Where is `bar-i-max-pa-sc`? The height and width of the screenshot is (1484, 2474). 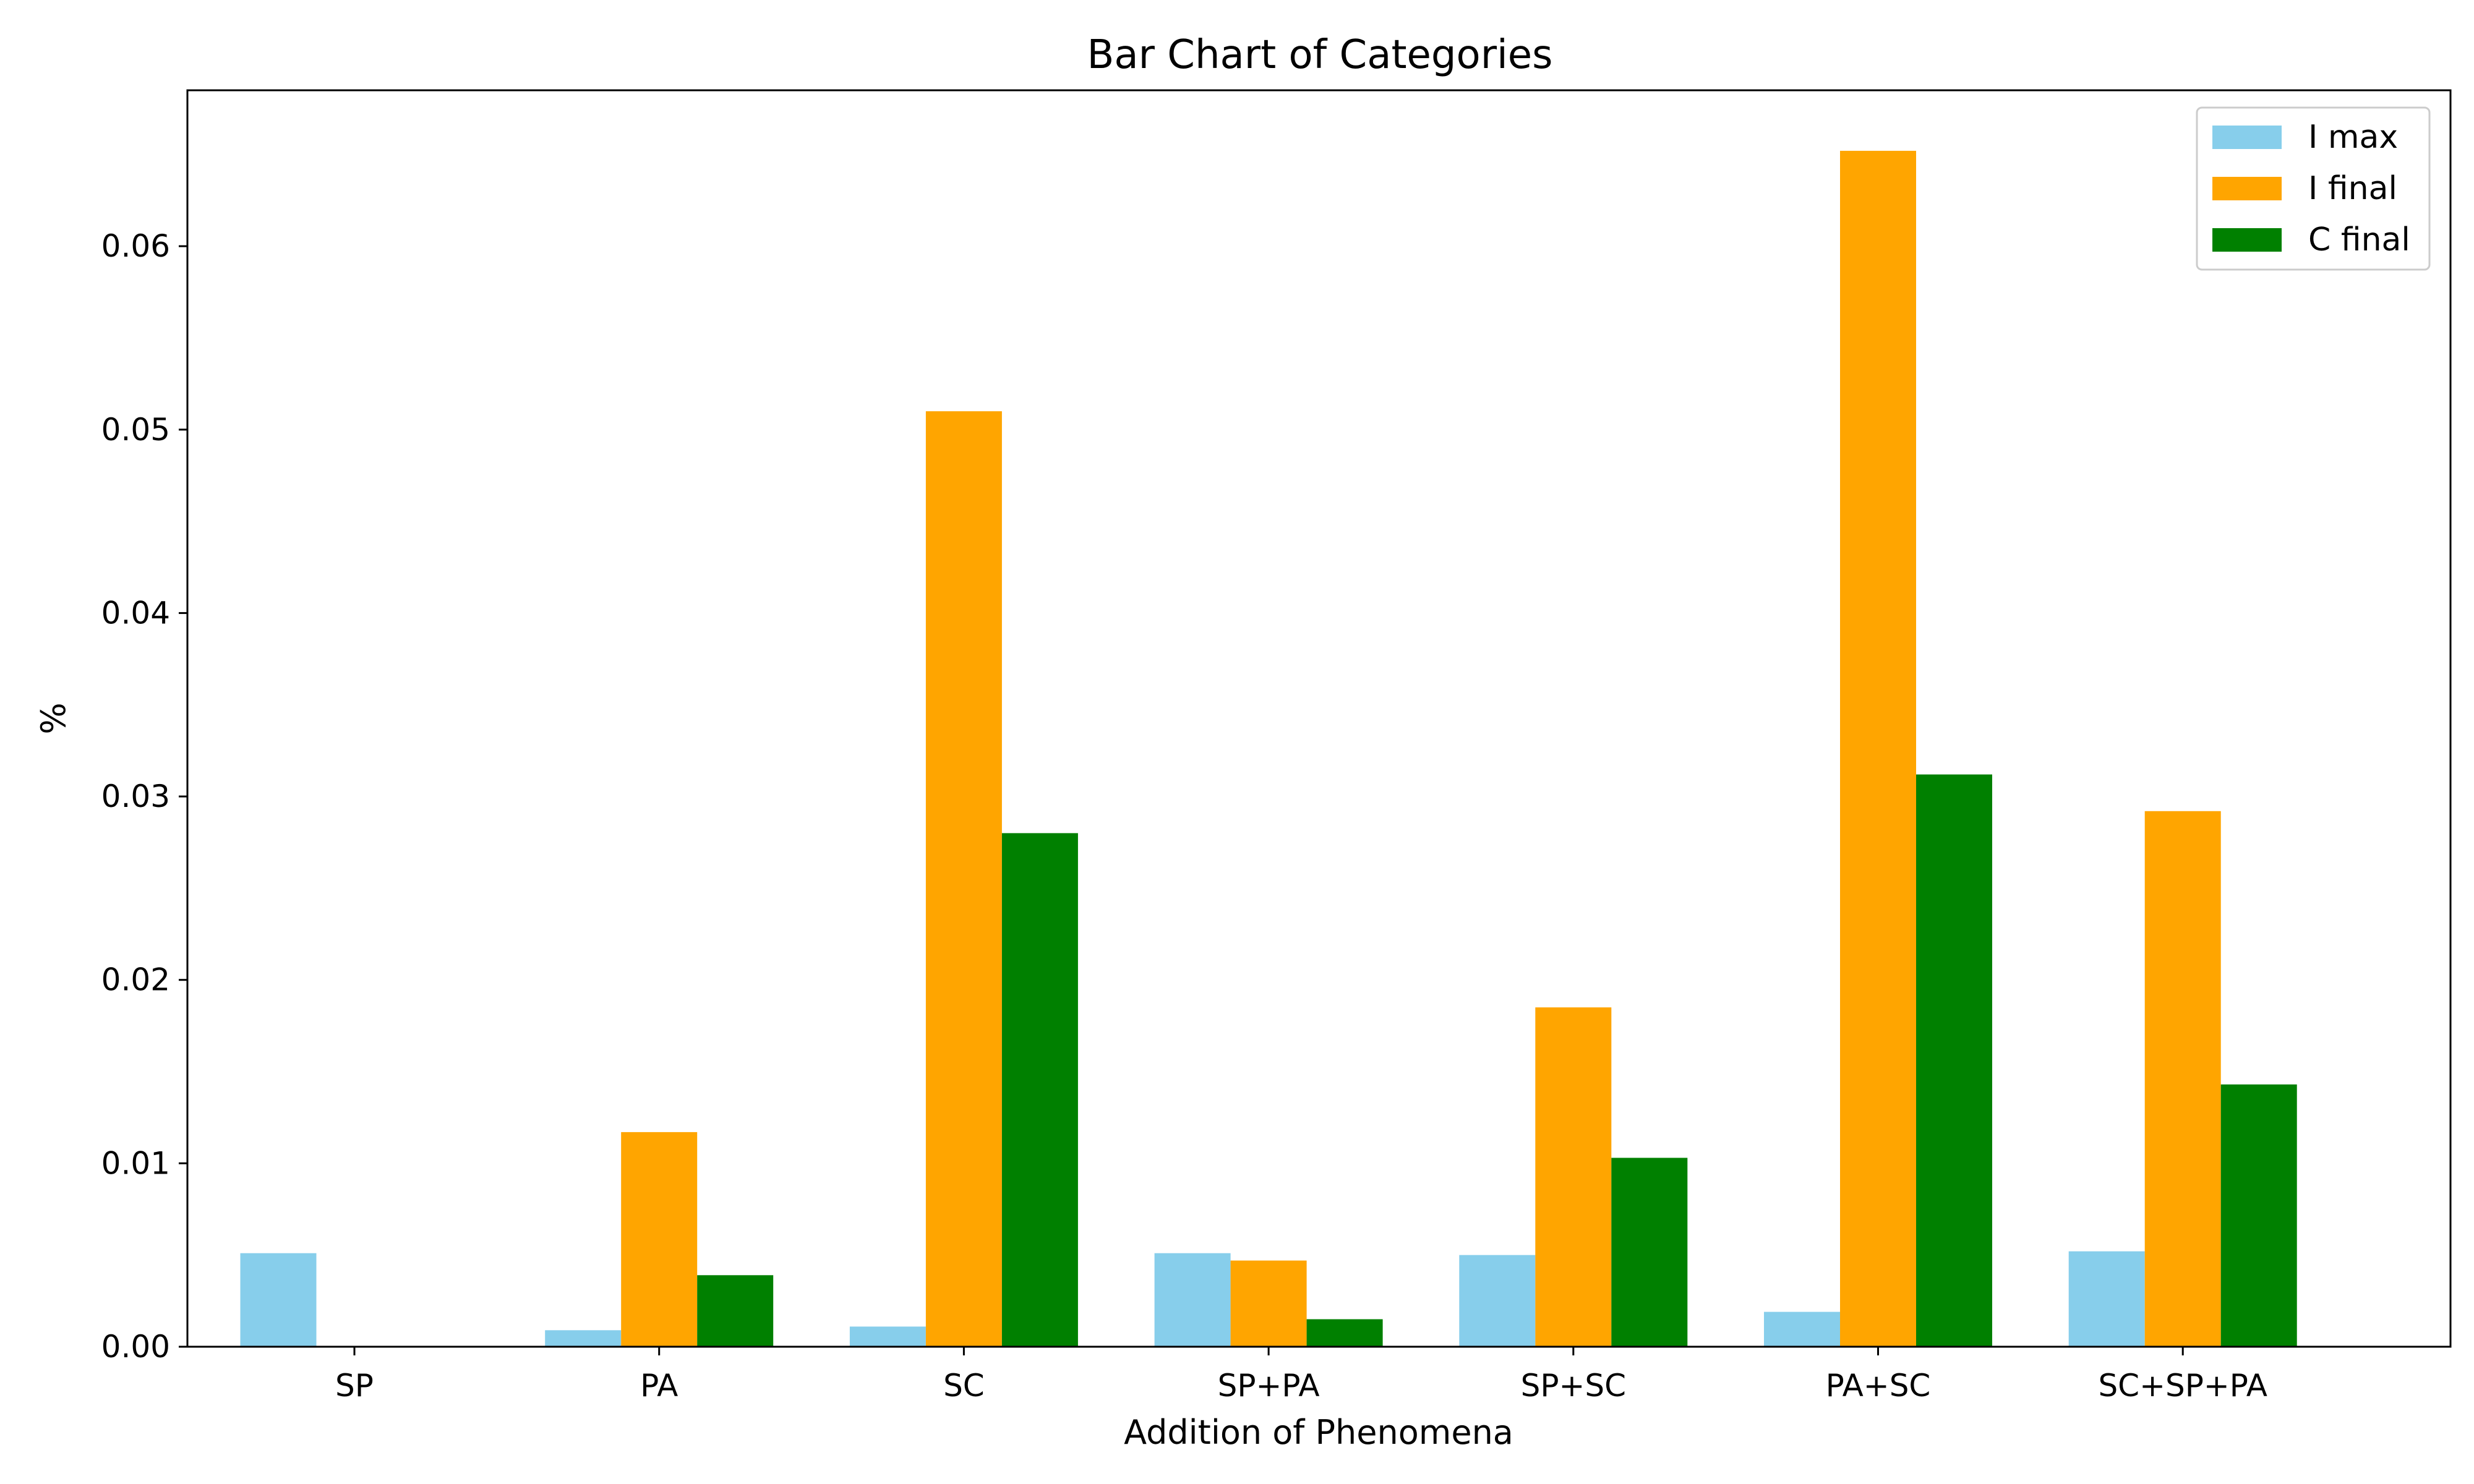
bar-i-max-pa-sc is located at coordinates (1802, 1329).